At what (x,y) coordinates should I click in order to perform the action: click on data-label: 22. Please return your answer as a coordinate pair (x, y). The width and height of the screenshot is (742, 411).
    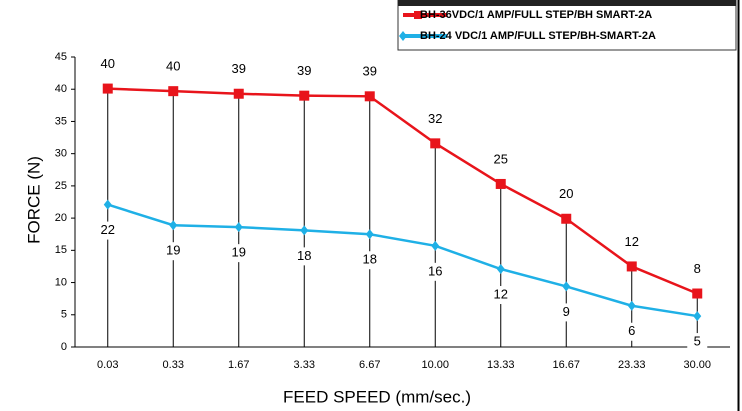
    Looking at the image, I should click on (108, 229).